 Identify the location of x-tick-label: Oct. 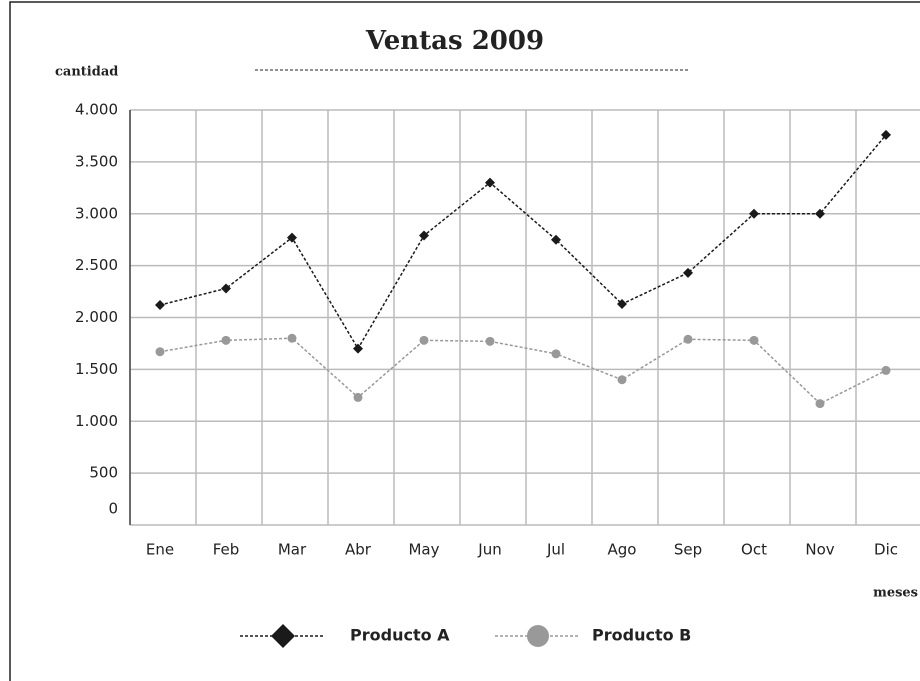
(754, 550).